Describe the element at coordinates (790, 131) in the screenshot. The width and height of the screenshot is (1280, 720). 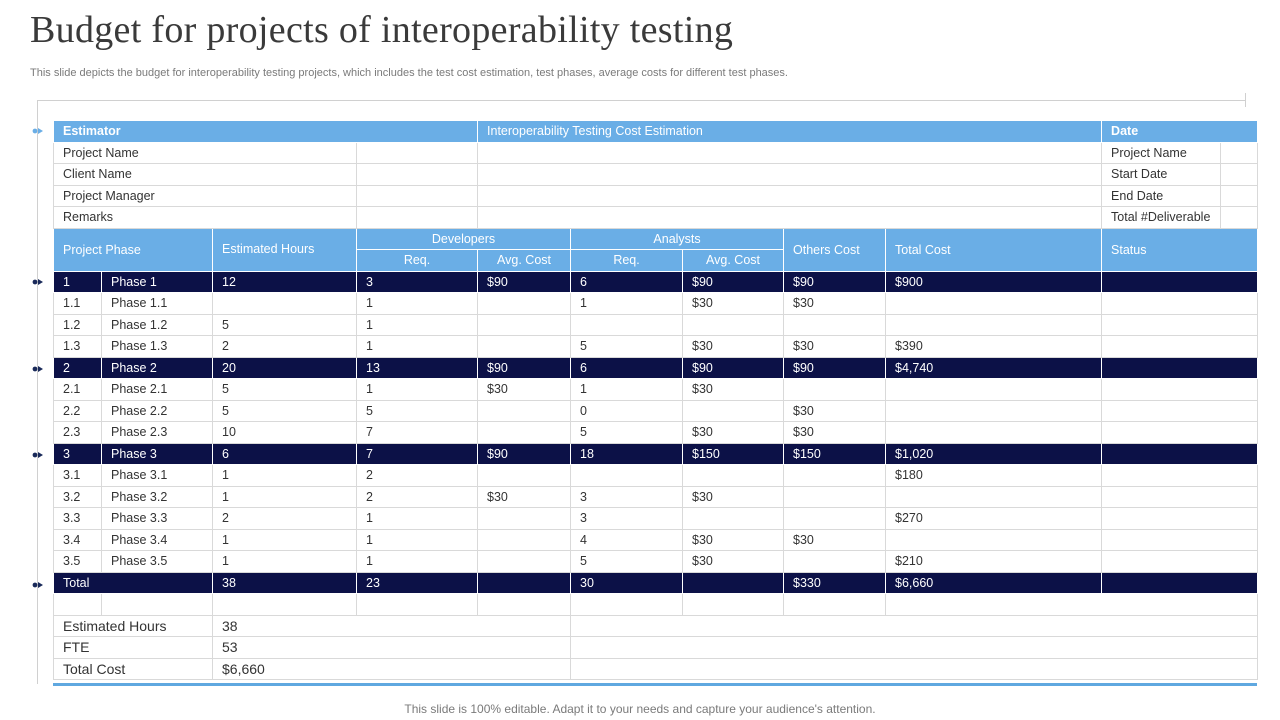
I see `cost-estimation-header: Interoperability Testing Cost Estimation` at that location.